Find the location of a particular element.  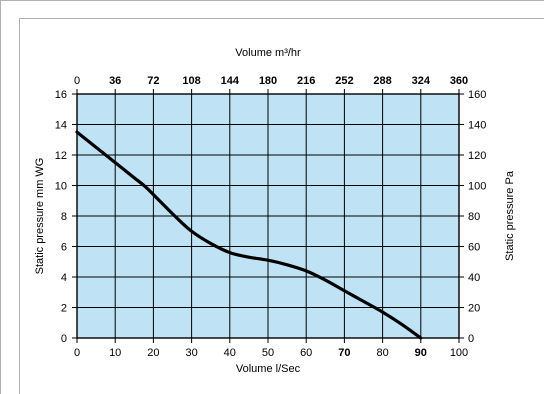

top-tick-label: 36 is located at coordinates (115, 81).